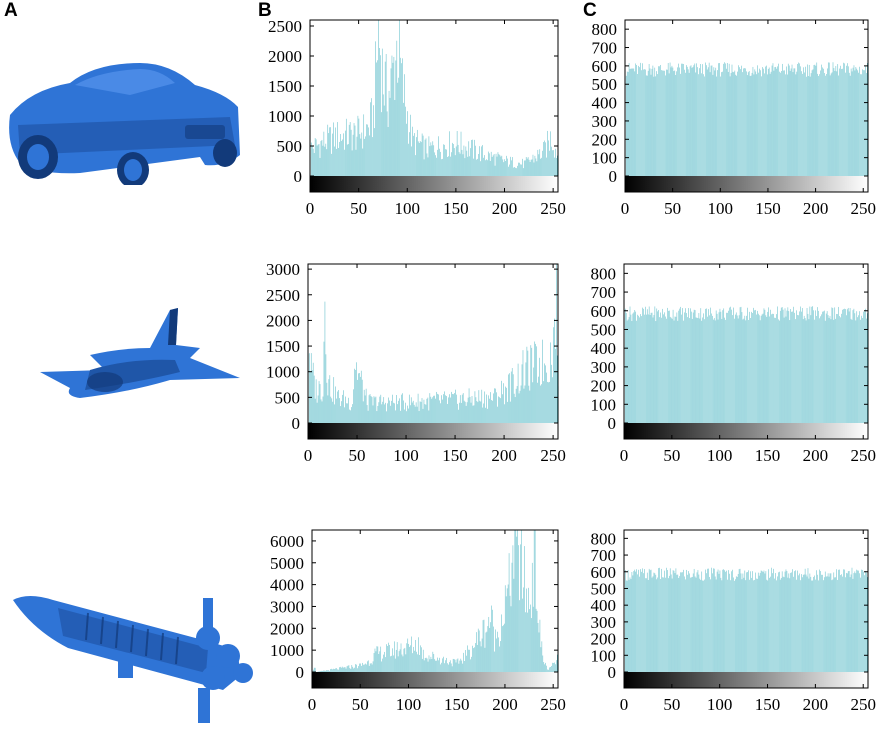 The height and width of the screenshot is (747, 886). I want to click on y-tick-label: 600, so click(604, 572).